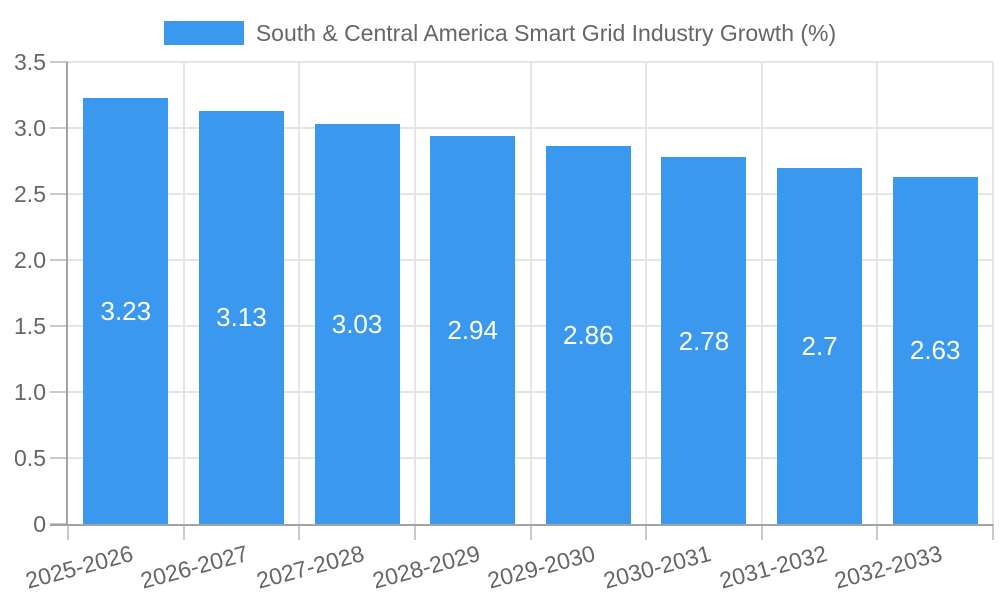 The height and width of the screenshot is (600, 1000). I want to click on bar-value-label: 2.78, so click(704, 340).